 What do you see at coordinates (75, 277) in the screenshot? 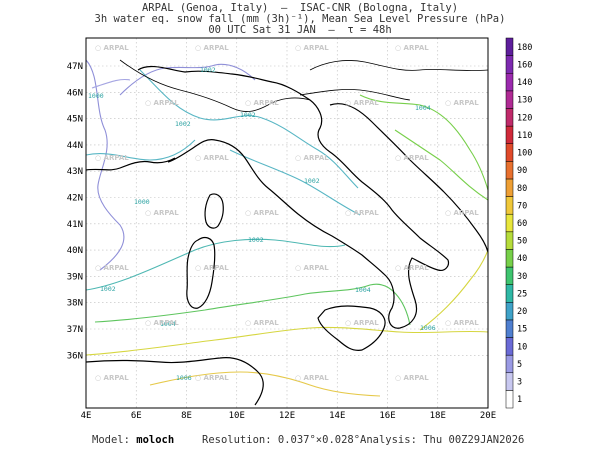
I see `lat-tick-label: 39N` at bounding box center [75, 277].